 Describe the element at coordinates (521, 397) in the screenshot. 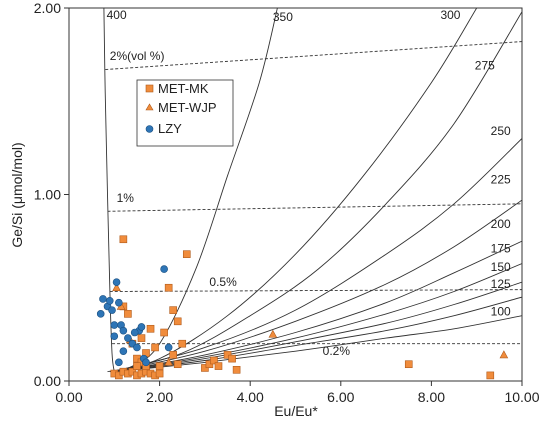

I see `x-tick-label: 10.00` at that location.